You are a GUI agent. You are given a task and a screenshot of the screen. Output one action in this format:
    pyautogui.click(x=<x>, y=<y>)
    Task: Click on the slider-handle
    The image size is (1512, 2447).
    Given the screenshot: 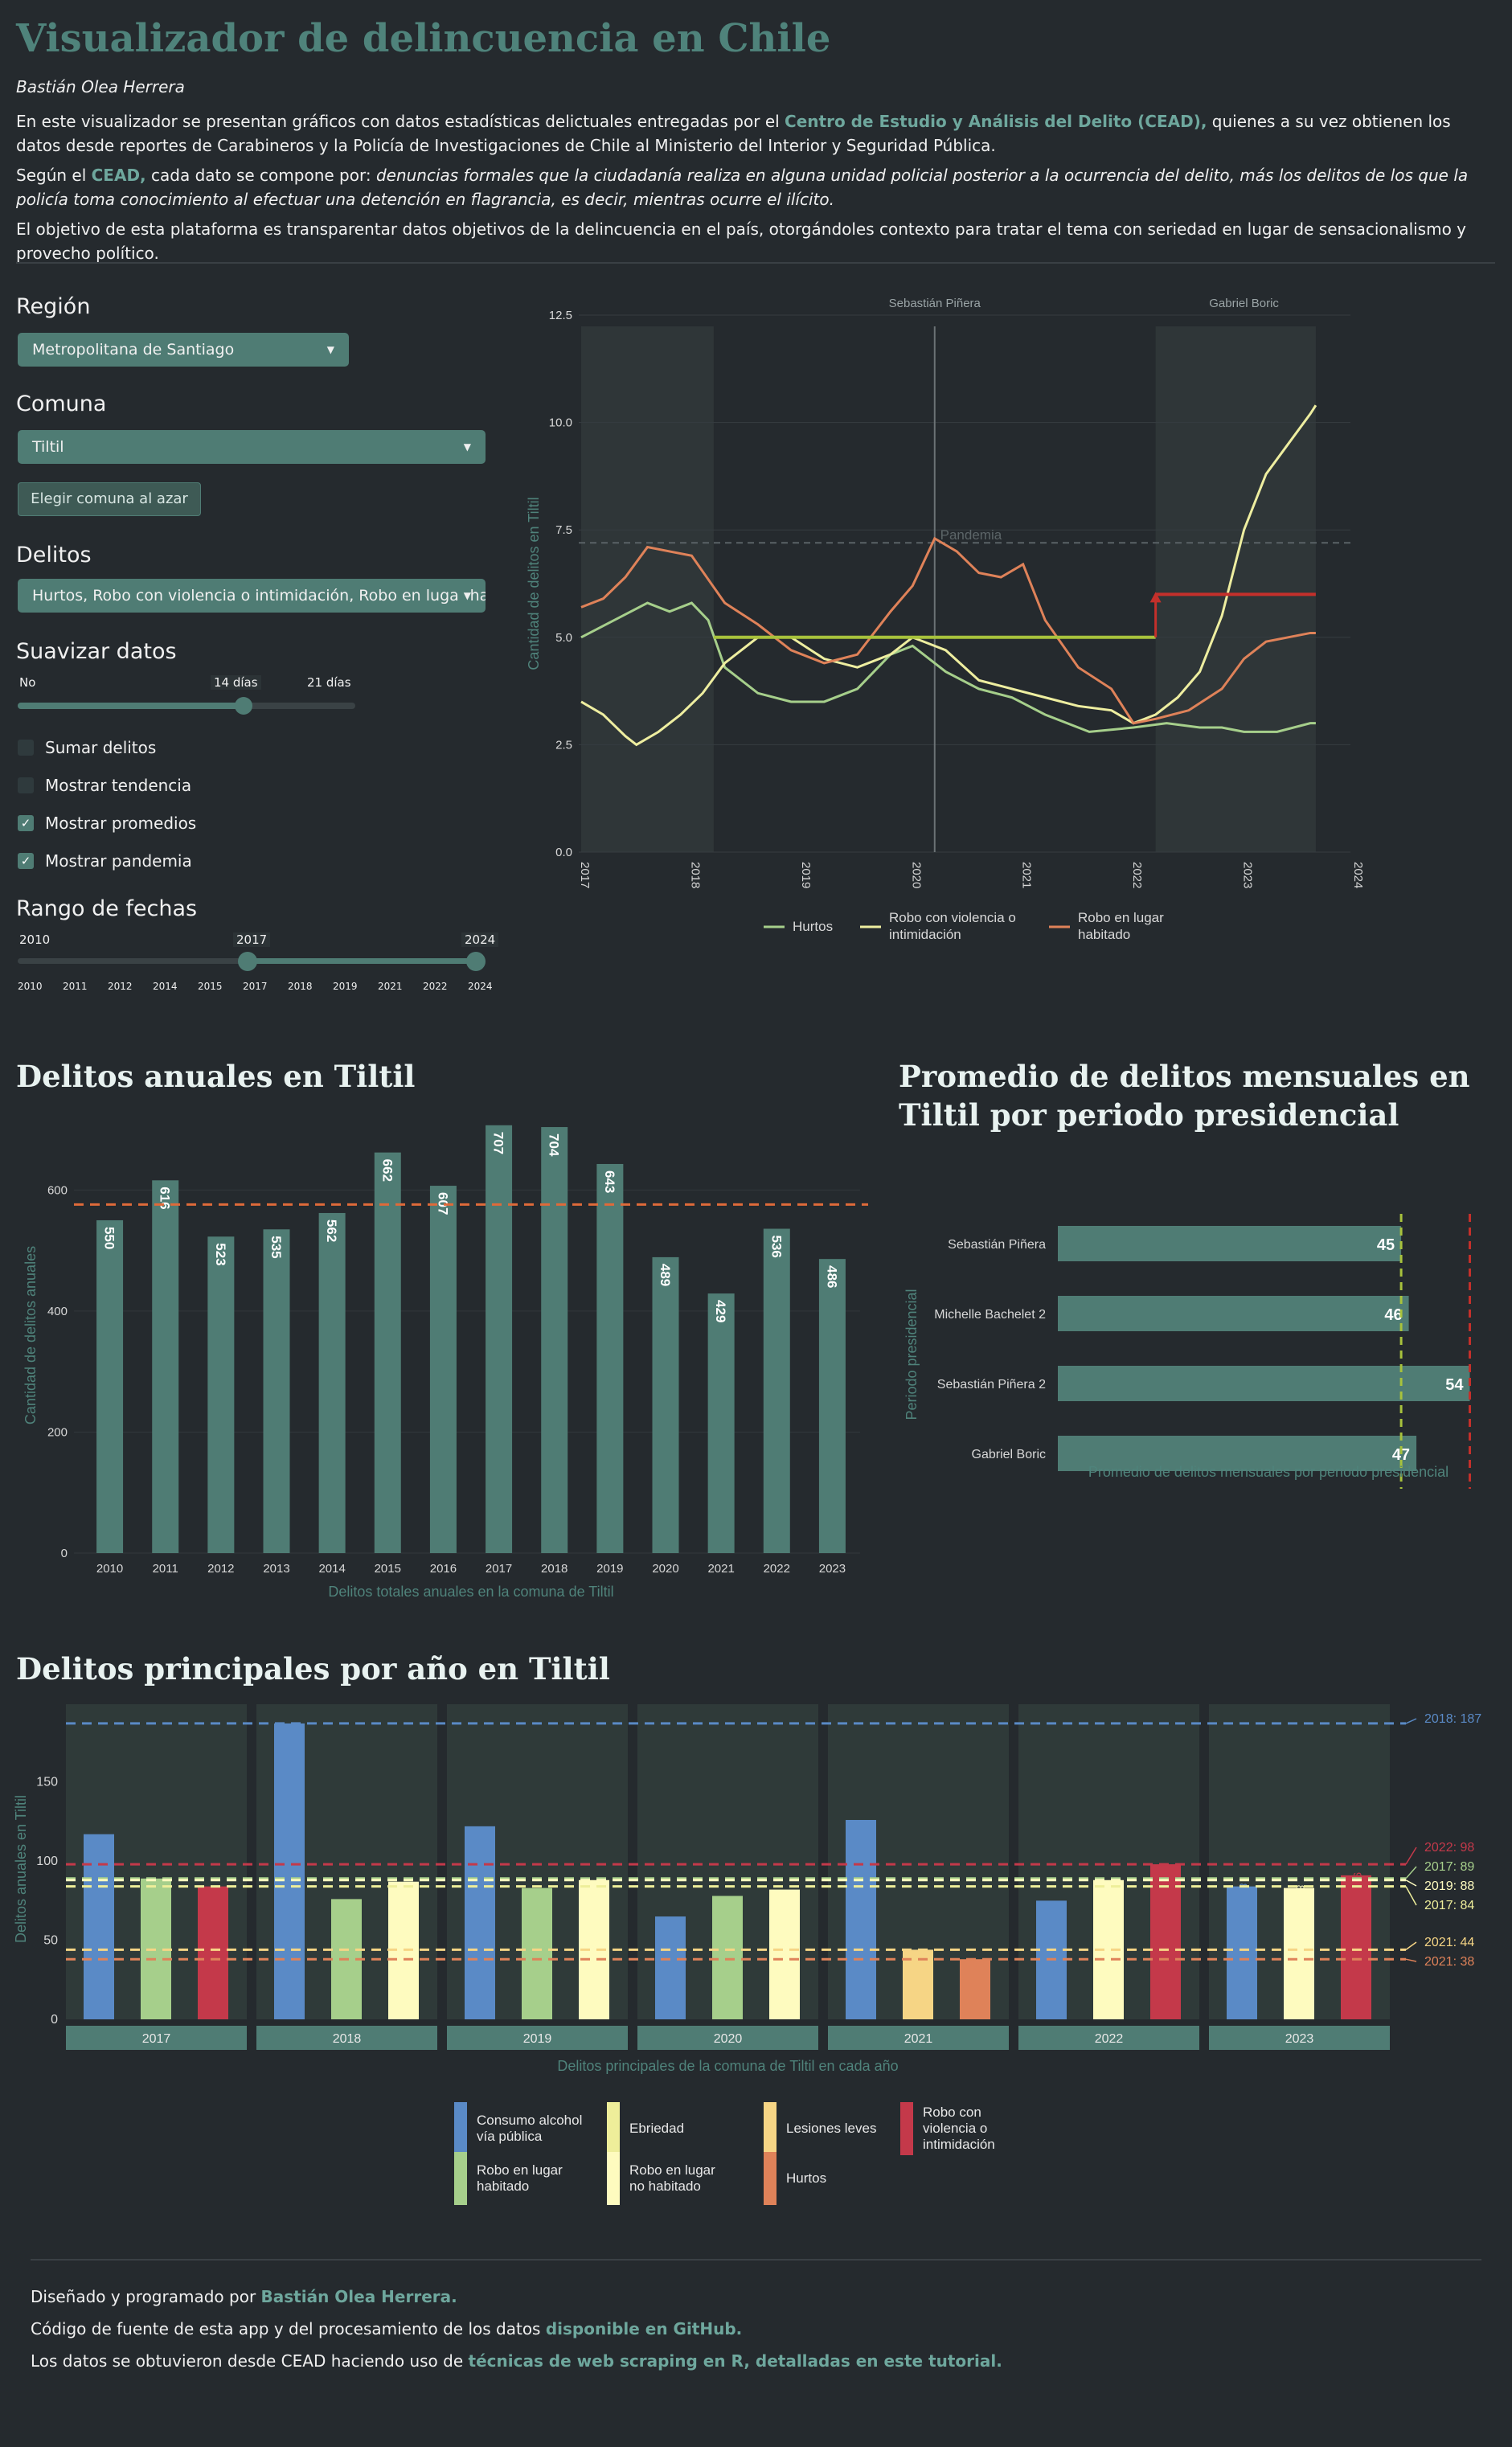 What is the action you would take?
    pyautogui.click(x=244, y=706)
    